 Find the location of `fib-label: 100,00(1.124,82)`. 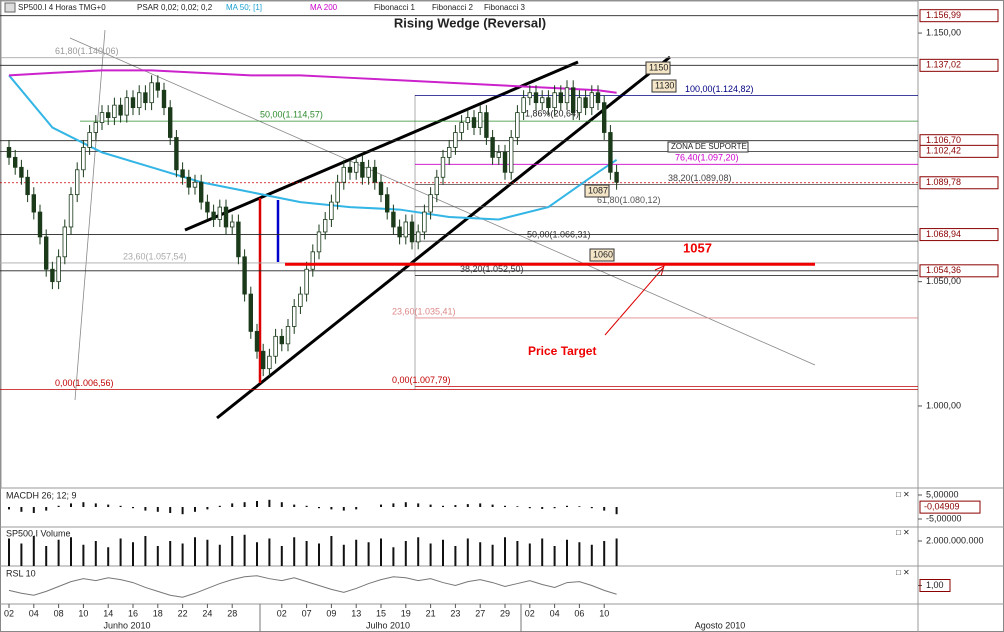

fib-label: 100,00(1.124,82) is located at coordinates (719, 89).